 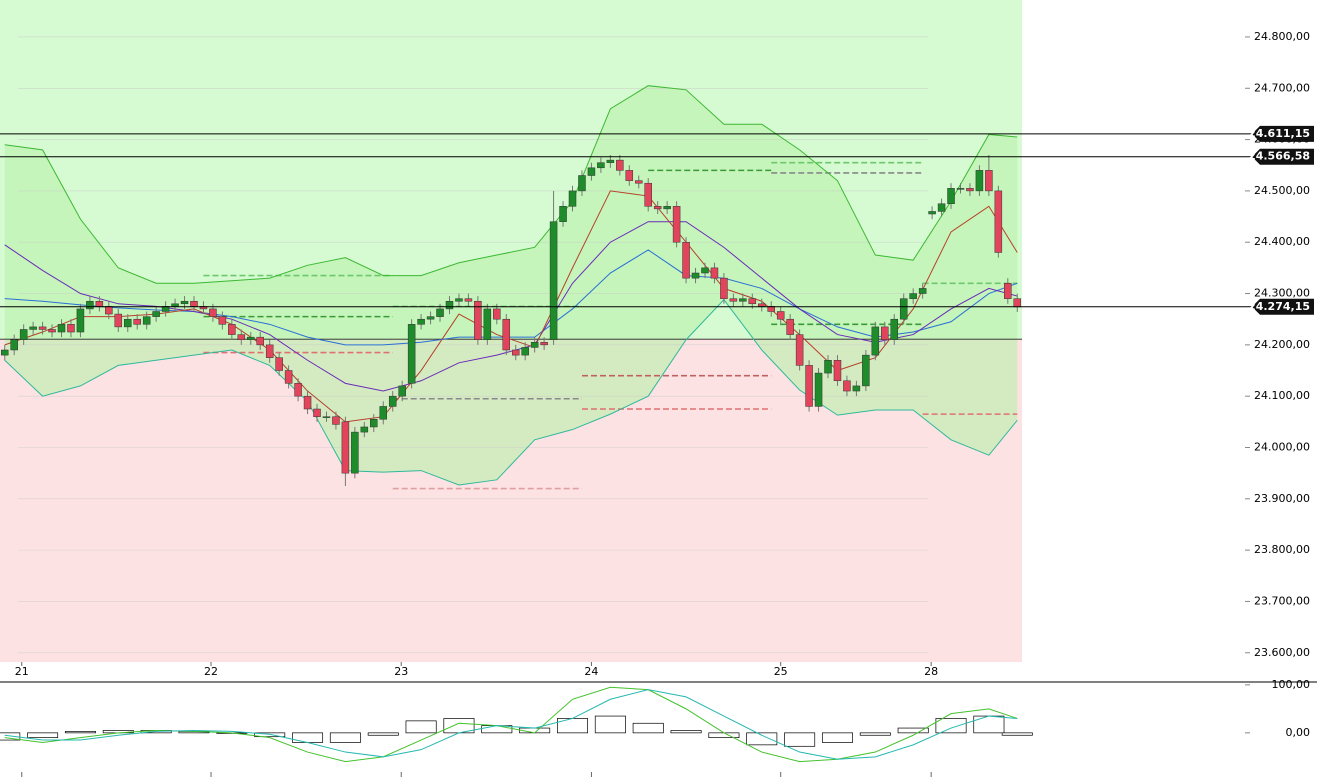 I want to click on y-tick-label: 24.400,00, so click(x=1282, y=241).